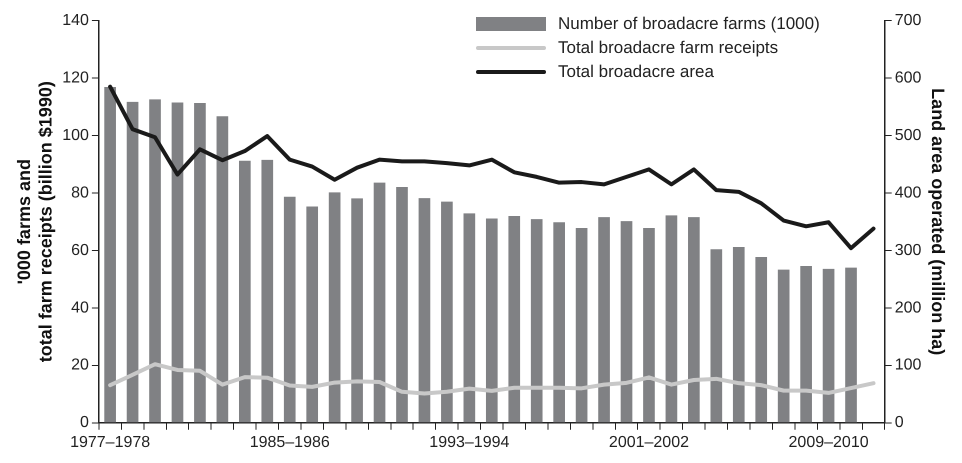  I want to click on y-tick-label: 140, so click(75, 21).